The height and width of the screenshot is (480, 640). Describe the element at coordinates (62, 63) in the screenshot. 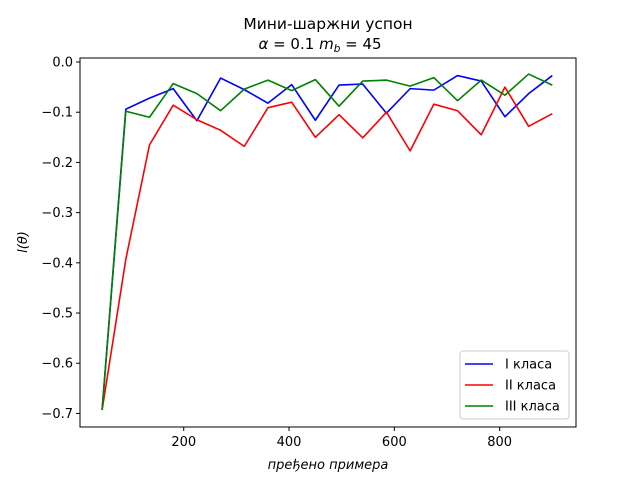

I see `y-tick-label: 0.0` at that location.